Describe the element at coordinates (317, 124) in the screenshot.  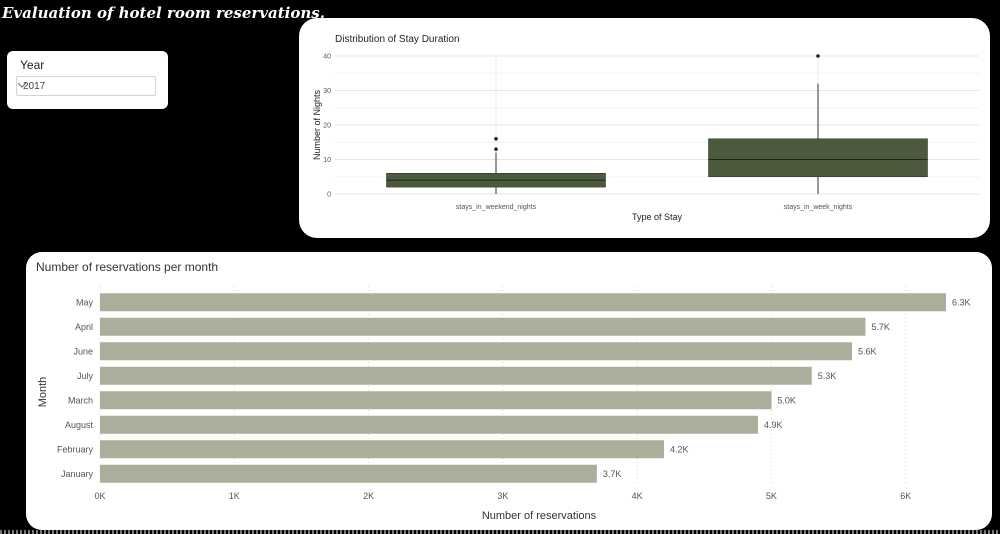
I see `box-y-axis-label: Number of Nights` at that location.